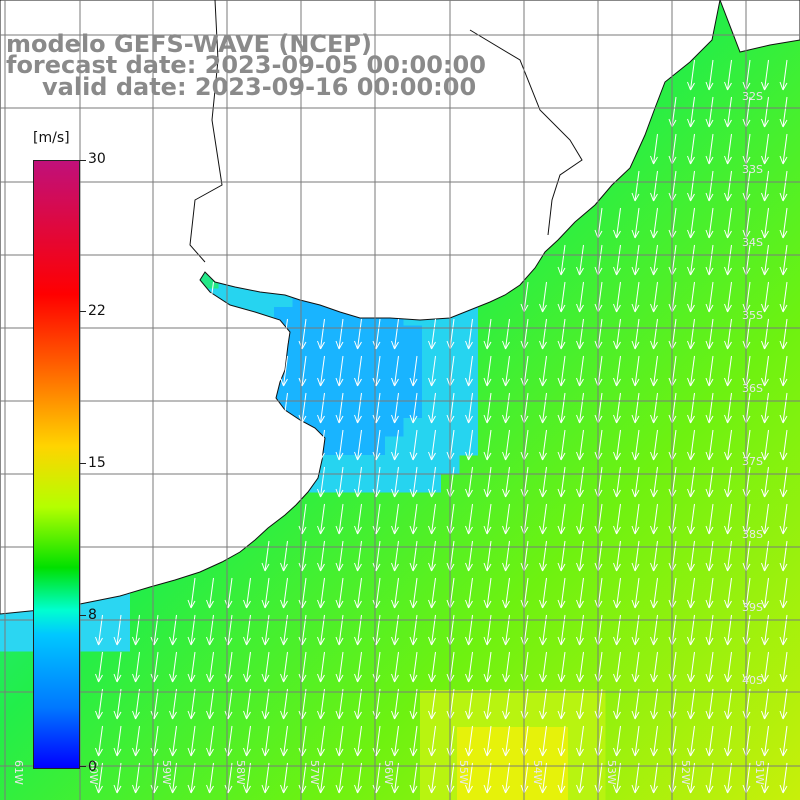 The width and height of the screenshot is (800, 800). I want to click on latitude-label: 37S, so click(752, 461).